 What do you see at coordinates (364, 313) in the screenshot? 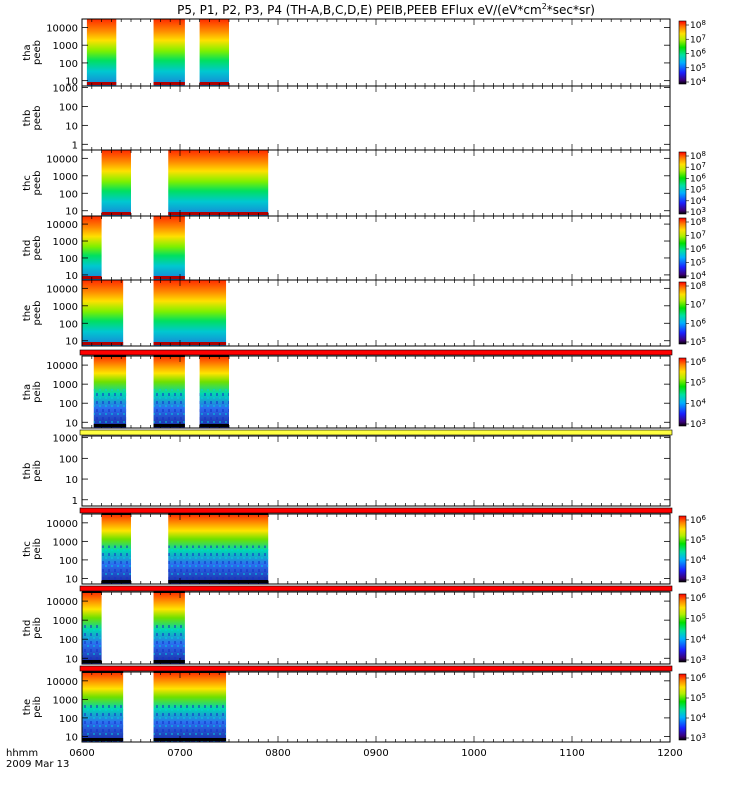
I see `panel-the-peeb: 10000 1000 100 10 the peeb 10⁸ 10⁷ 10⁶ 10⁵` at bounding box center [364, 313].